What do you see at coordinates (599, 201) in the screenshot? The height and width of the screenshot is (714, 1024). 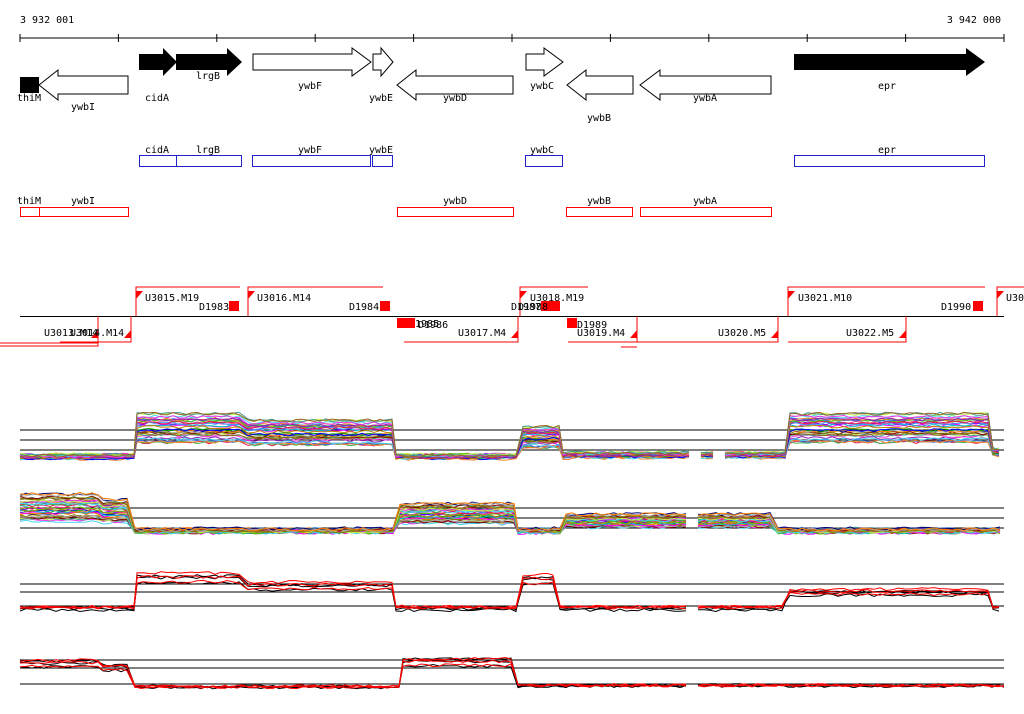 I see `red-box-label-ywbB: ywbB` at bounding box center [599, 201].